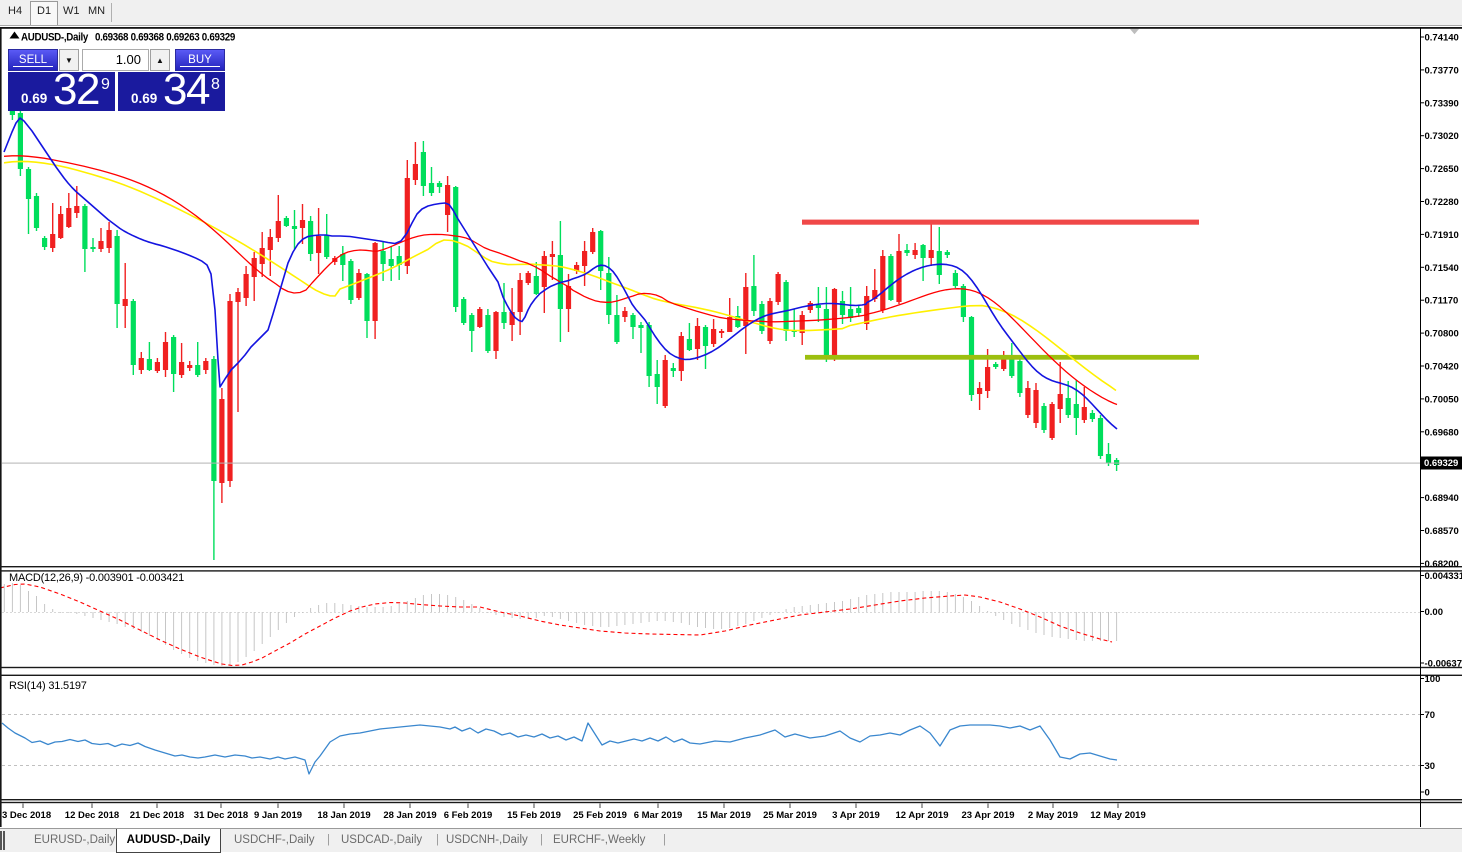 This screenshot has height=853, width=1462. Describe the element at coordinates (856, 815) in the screenshot. I see `svg-text: 3 Apr 2019` at that location.